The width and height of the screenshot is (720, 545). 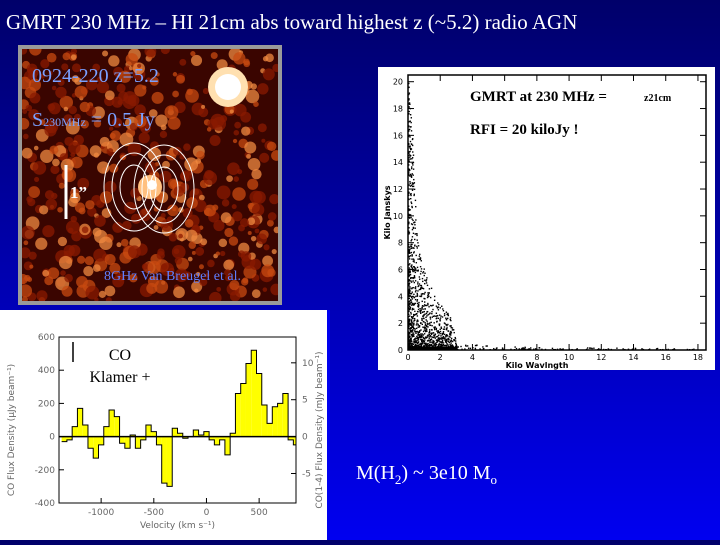 I want to click on x-tick-label: 16, so click(x=666, y=357).